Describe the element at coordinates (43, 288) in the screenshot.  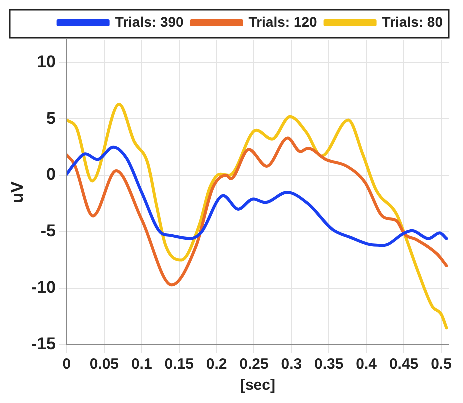
I see `y-tick-label: -10` at that location.